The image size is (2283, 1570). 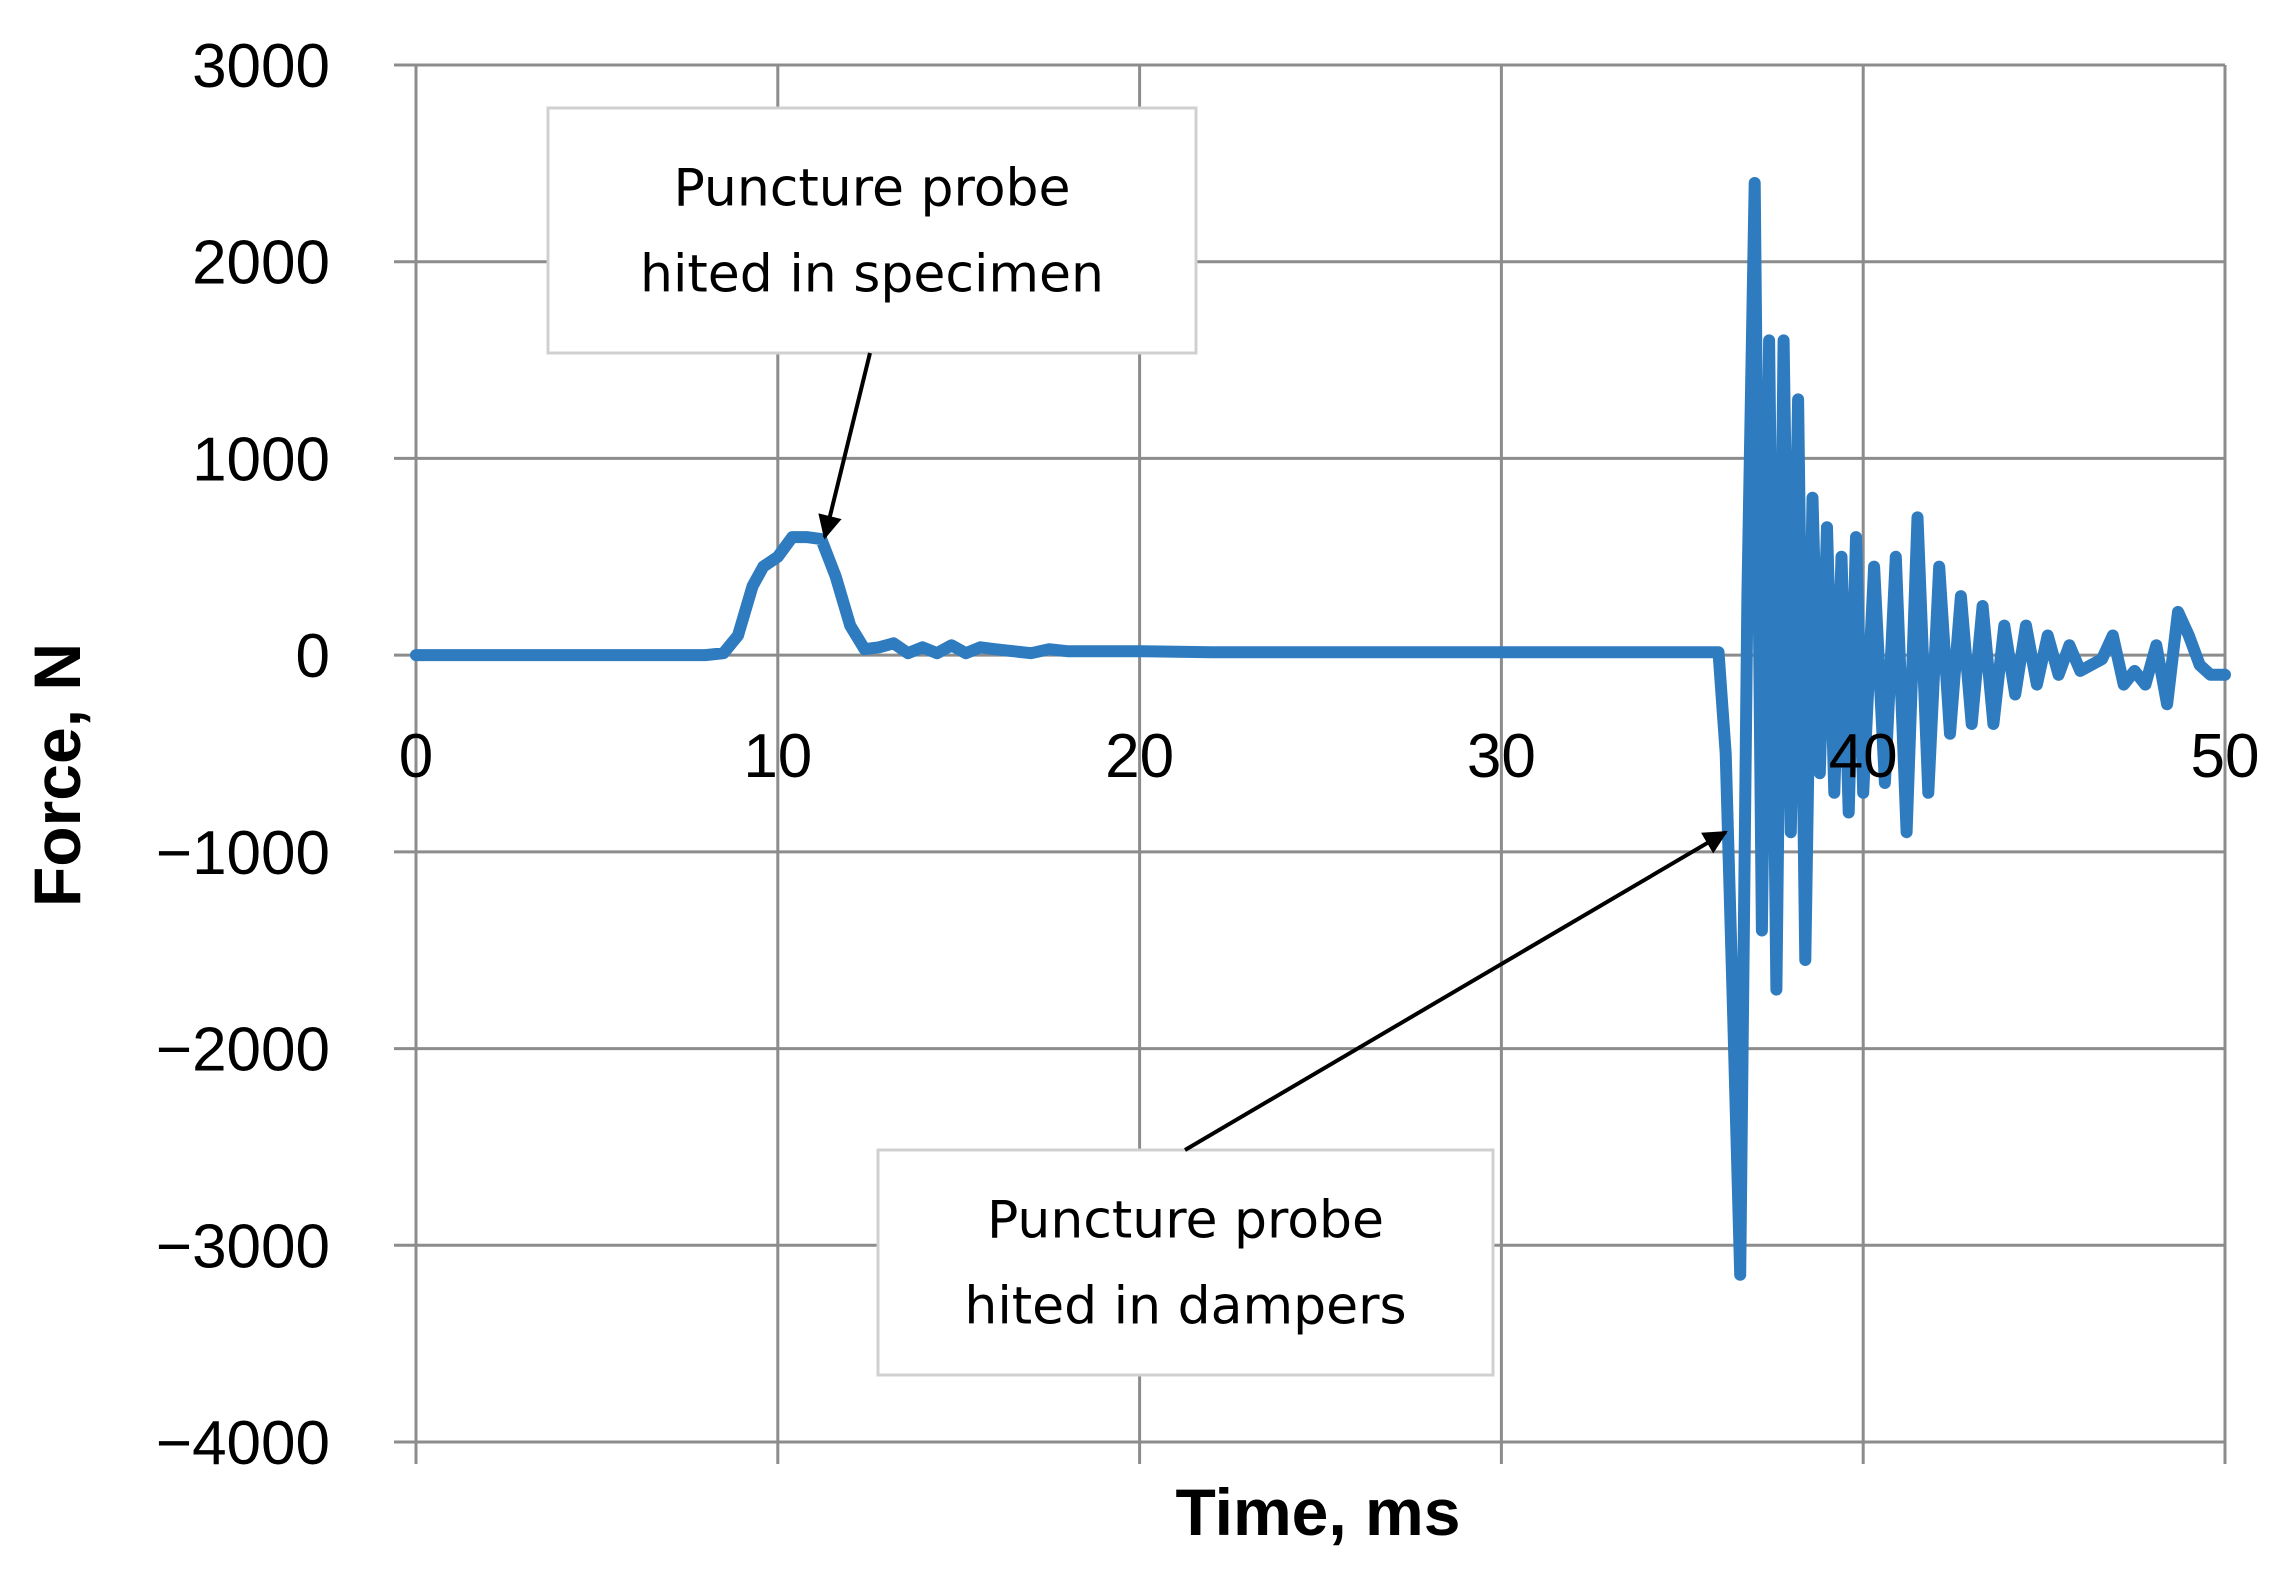 I want to click on annotation: Puncture probe hited in specimen, so click(x=872, y=323).